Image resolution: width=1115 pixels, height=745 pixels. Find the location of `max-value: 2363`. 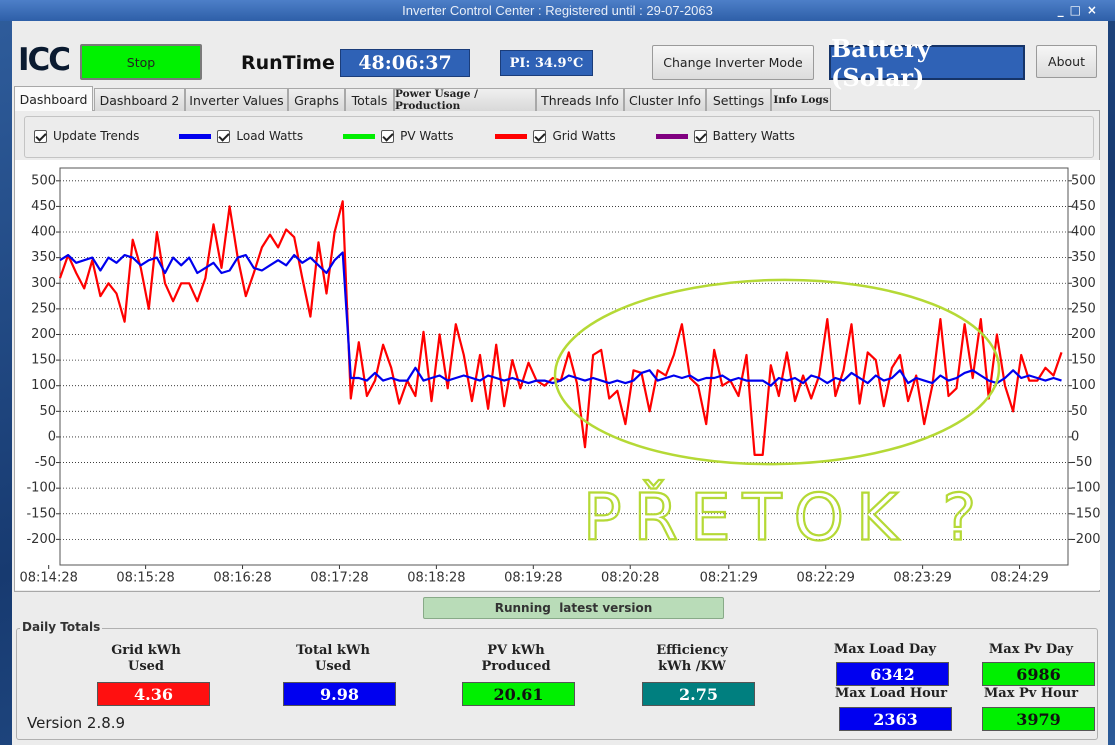

max-value: 2363 is located at coordinates (895, 719).